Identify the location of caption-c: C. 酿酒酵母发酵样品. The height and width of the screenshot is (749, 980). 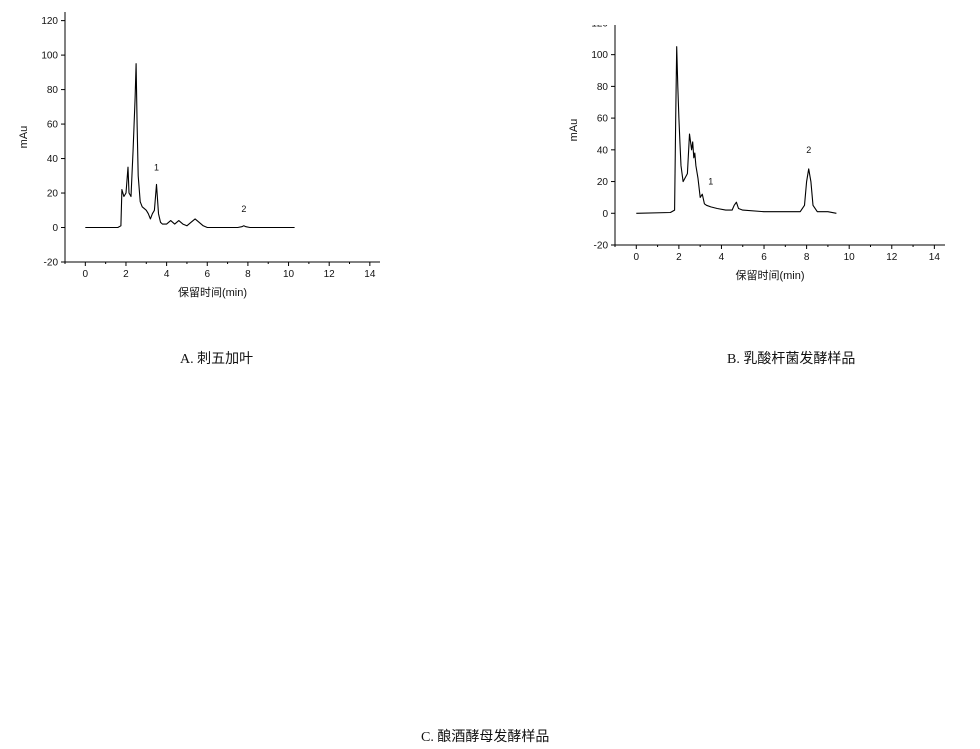
(485, 737).